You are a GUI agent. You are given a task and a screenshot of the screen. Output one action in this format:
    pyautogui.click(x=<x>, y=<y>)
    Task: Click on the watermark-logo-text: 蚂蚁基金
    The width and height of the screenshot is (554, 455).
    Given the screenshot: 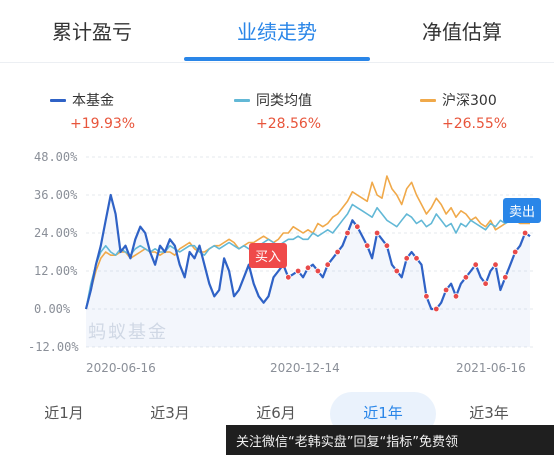 What is the action you would take?
    pyautogui.click(x=128, y=332)
    